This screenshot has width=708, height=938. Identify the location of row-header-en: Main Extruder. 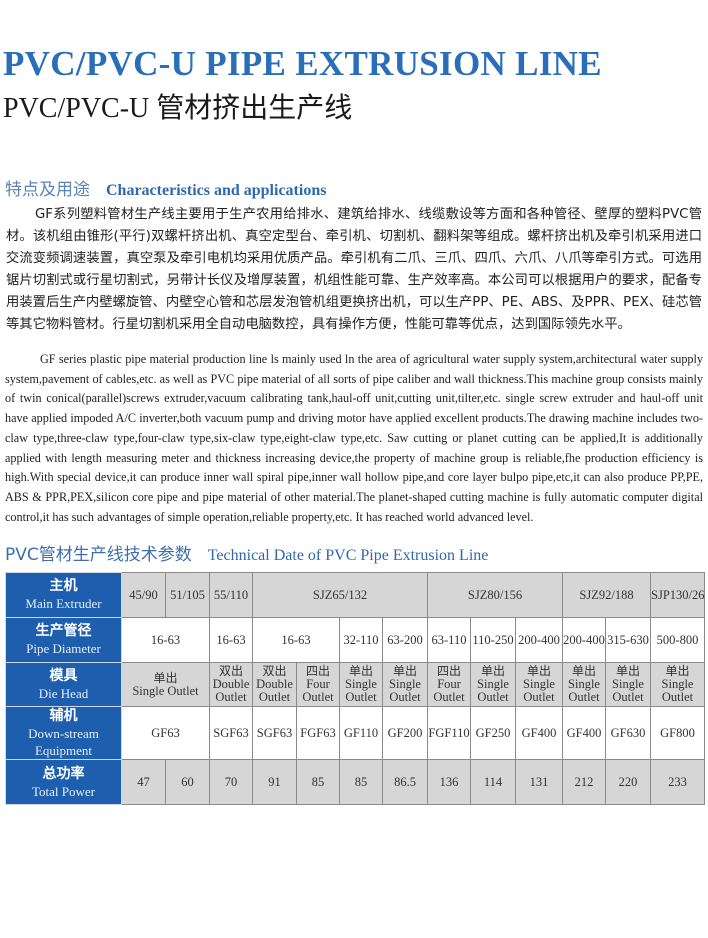
(63, 604).